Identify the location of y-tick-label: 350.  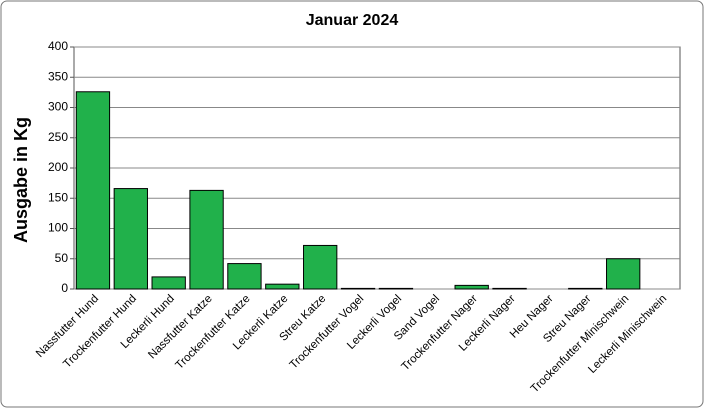
(58, 76).